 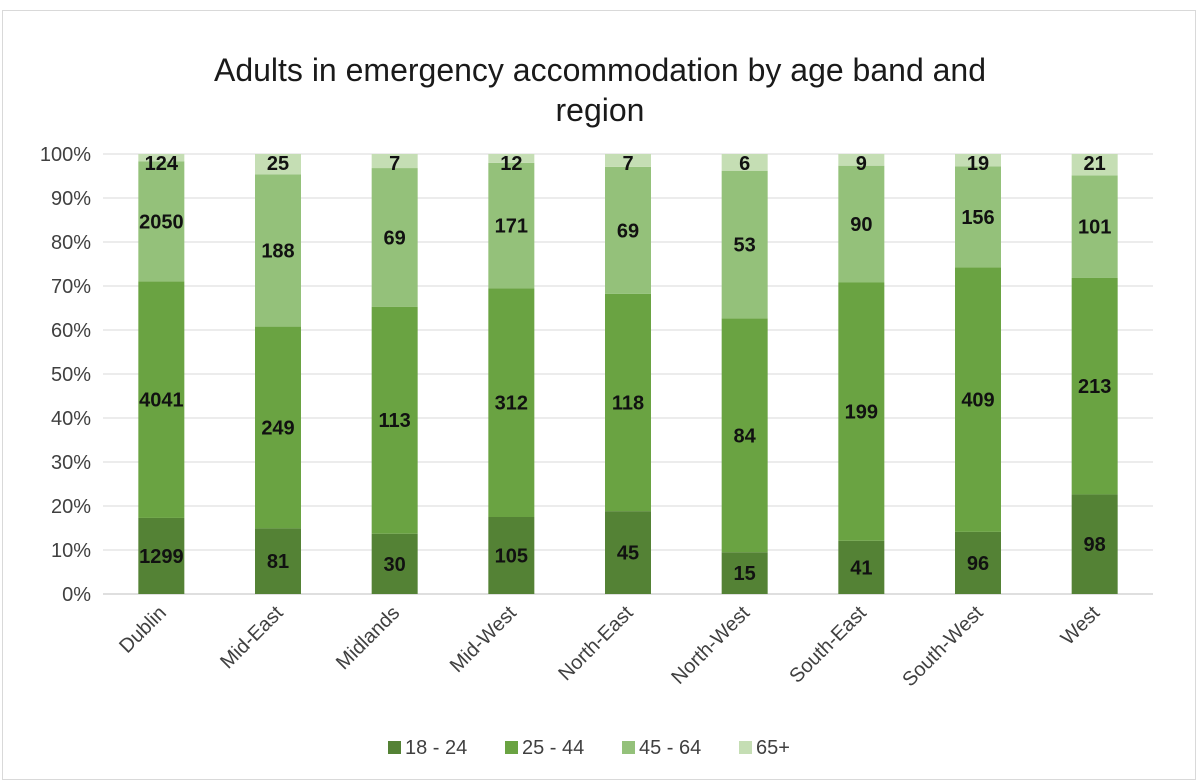 What do you see at coordinates (65, 155) in the screenshot?
I see `y-tick-label: 100%` at bounding box center [65, 155].